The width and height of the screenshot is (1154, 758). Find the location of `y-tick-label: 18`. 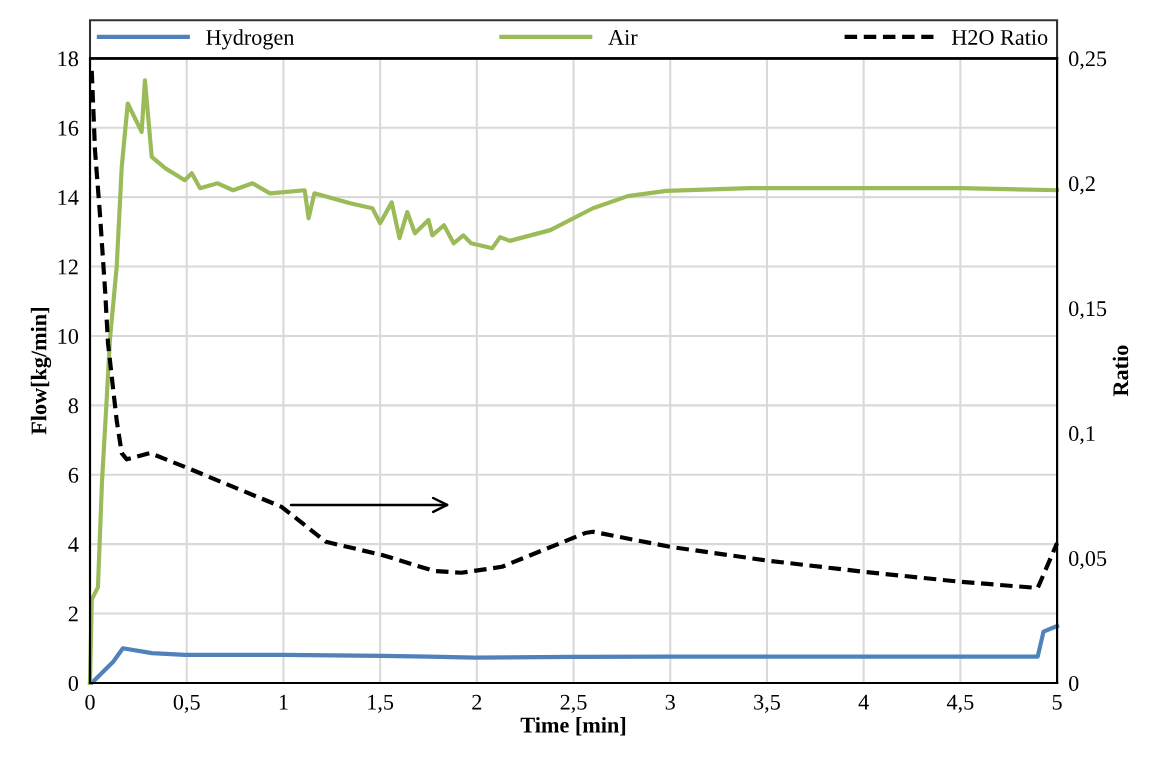

y-tick-label: 18 is located at coordinates (68, 59).